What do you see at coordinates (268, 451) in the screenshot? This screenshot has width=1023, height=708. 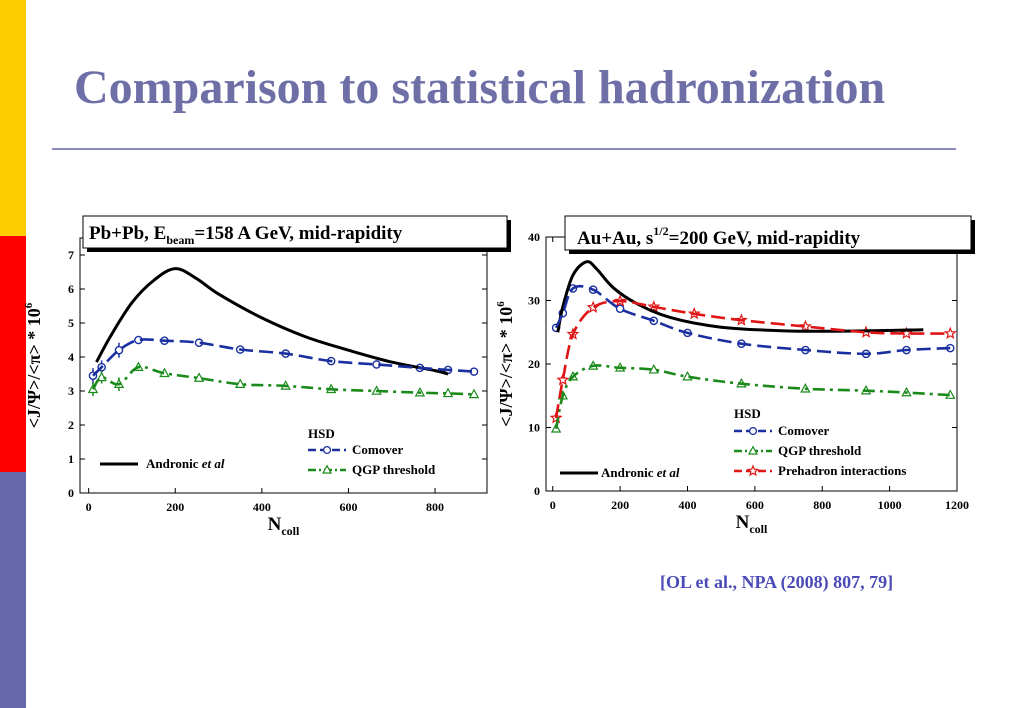 I see `legend: HSD Comover QGP threshold Andronic et al` at bounding box center [268, 451].